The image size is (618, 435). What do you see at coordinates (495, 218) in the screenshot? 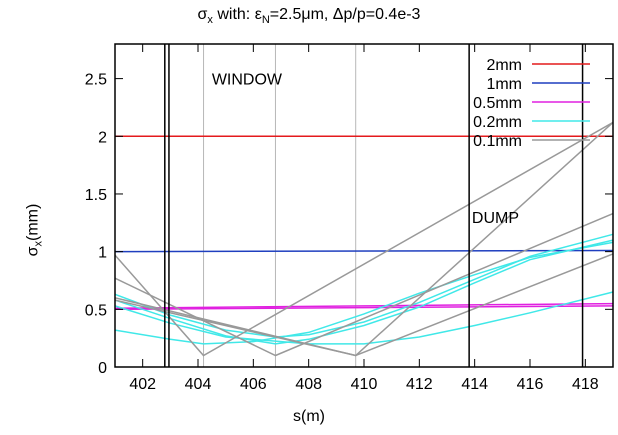
I see `annotation-dump: DUMP` at bounding box center [495, 218].